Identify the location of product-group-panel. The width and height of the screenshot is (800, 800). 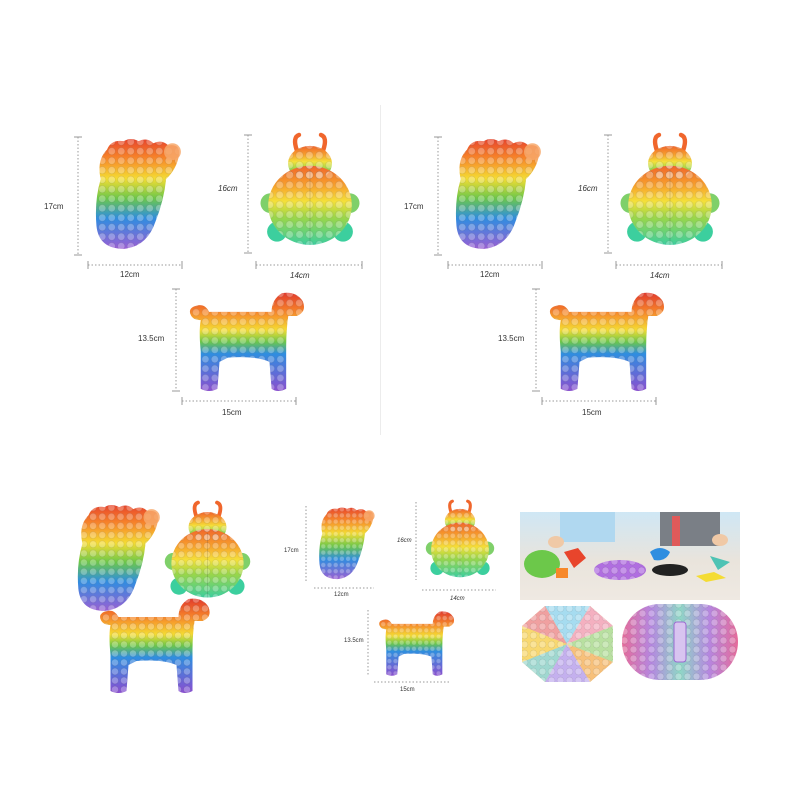
(165, 596).